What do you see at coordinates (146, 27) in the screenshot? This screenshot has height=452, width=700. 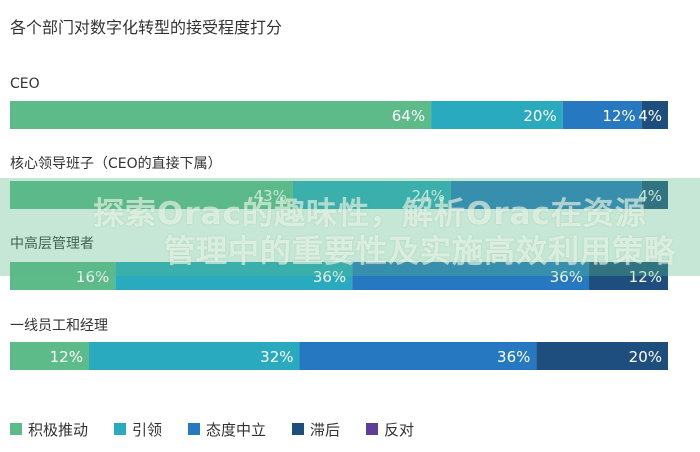 I see `chart-title: 各个部门对数字化转型的接受程度打分` at bounding box center [146, 27].